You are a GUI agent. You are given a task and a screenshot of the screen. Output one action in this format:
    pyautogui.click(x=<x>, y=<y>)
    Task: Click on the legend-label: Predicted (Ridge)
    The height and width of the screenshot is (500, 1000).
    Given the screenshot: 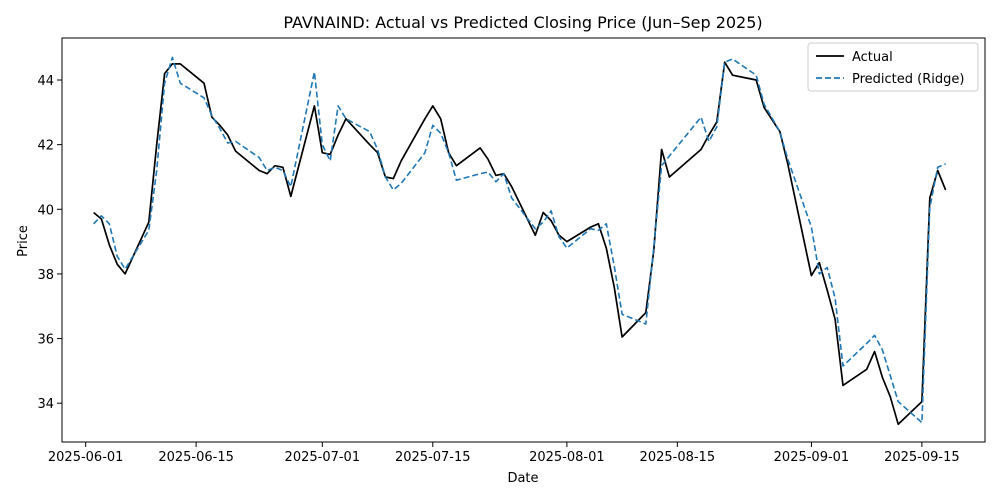 What is the action you would take?
    pyautogui.click(x=908, y=79)
    